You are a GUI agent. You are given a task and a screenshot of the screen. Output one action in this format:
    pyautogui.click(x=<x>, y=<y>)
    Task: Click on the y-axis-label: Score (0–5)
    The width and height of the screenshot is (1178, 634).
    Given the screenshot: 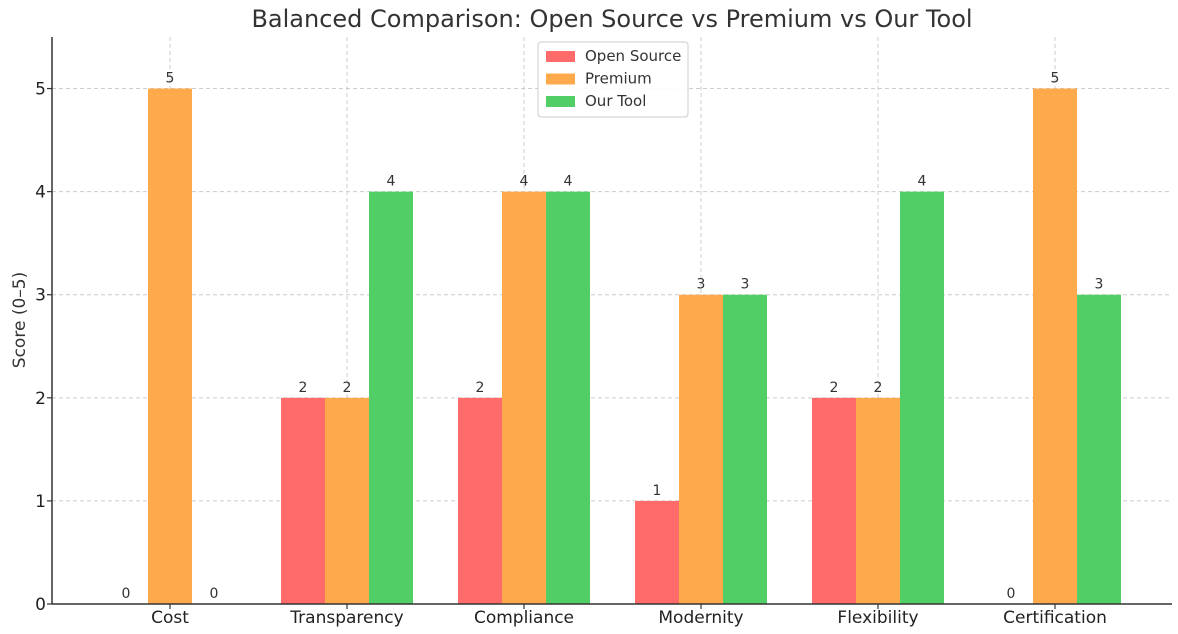 What is the action you would take?
    pyautogui.click(x=20, y=320)
    